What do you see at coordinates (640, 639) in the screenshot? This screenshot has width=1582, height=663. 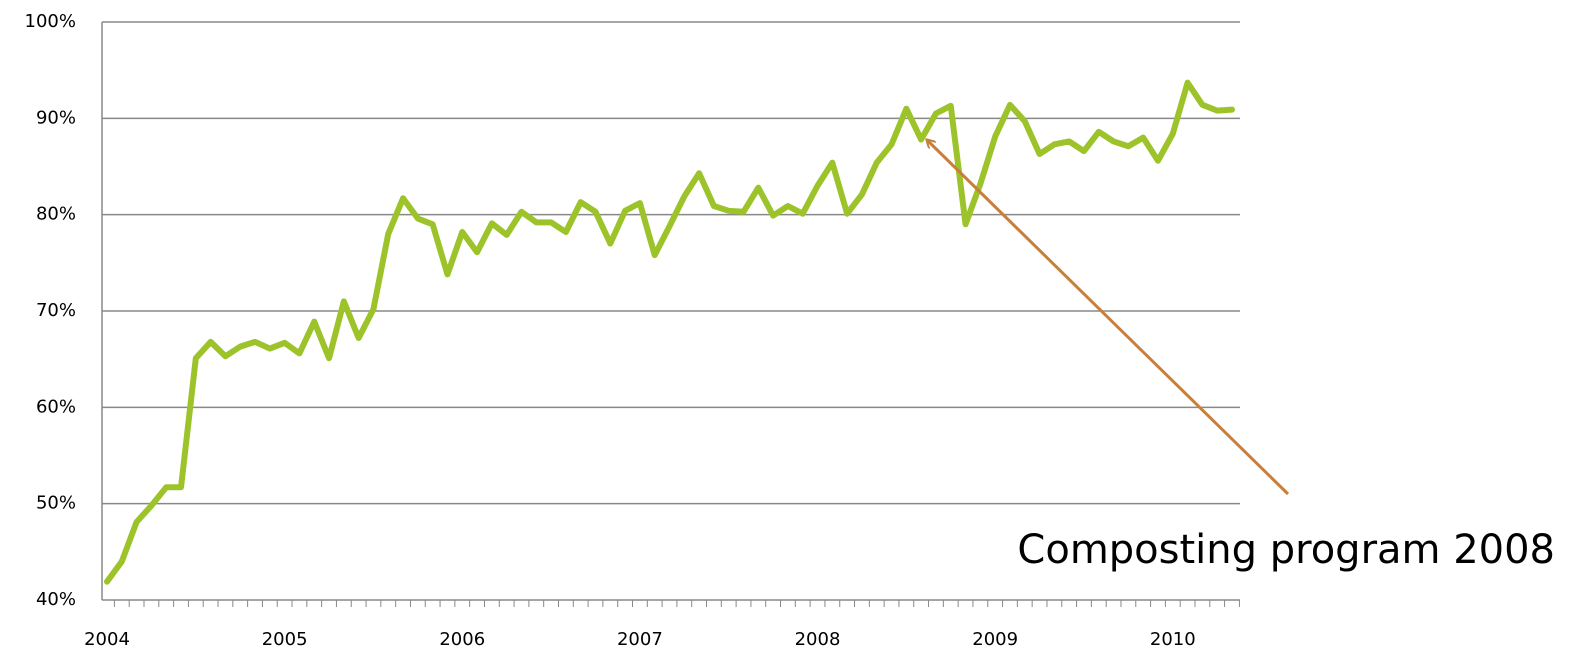 I see `x-tick-label: 2007` at bounding box center [640, 639].